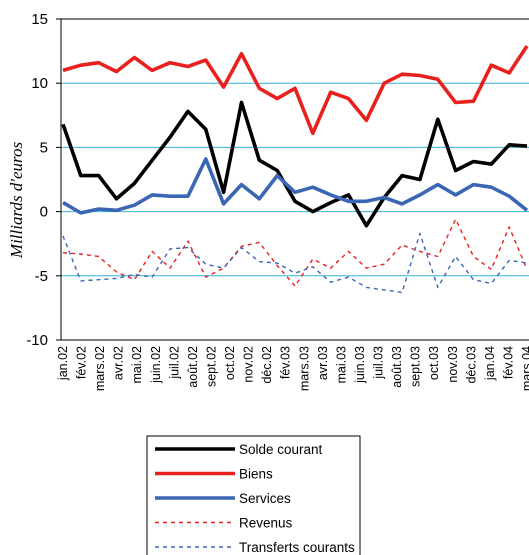  Describe the element at coordinates (82, 362) in the screenshot. I see `x-tick-label: fév.02` at that location.